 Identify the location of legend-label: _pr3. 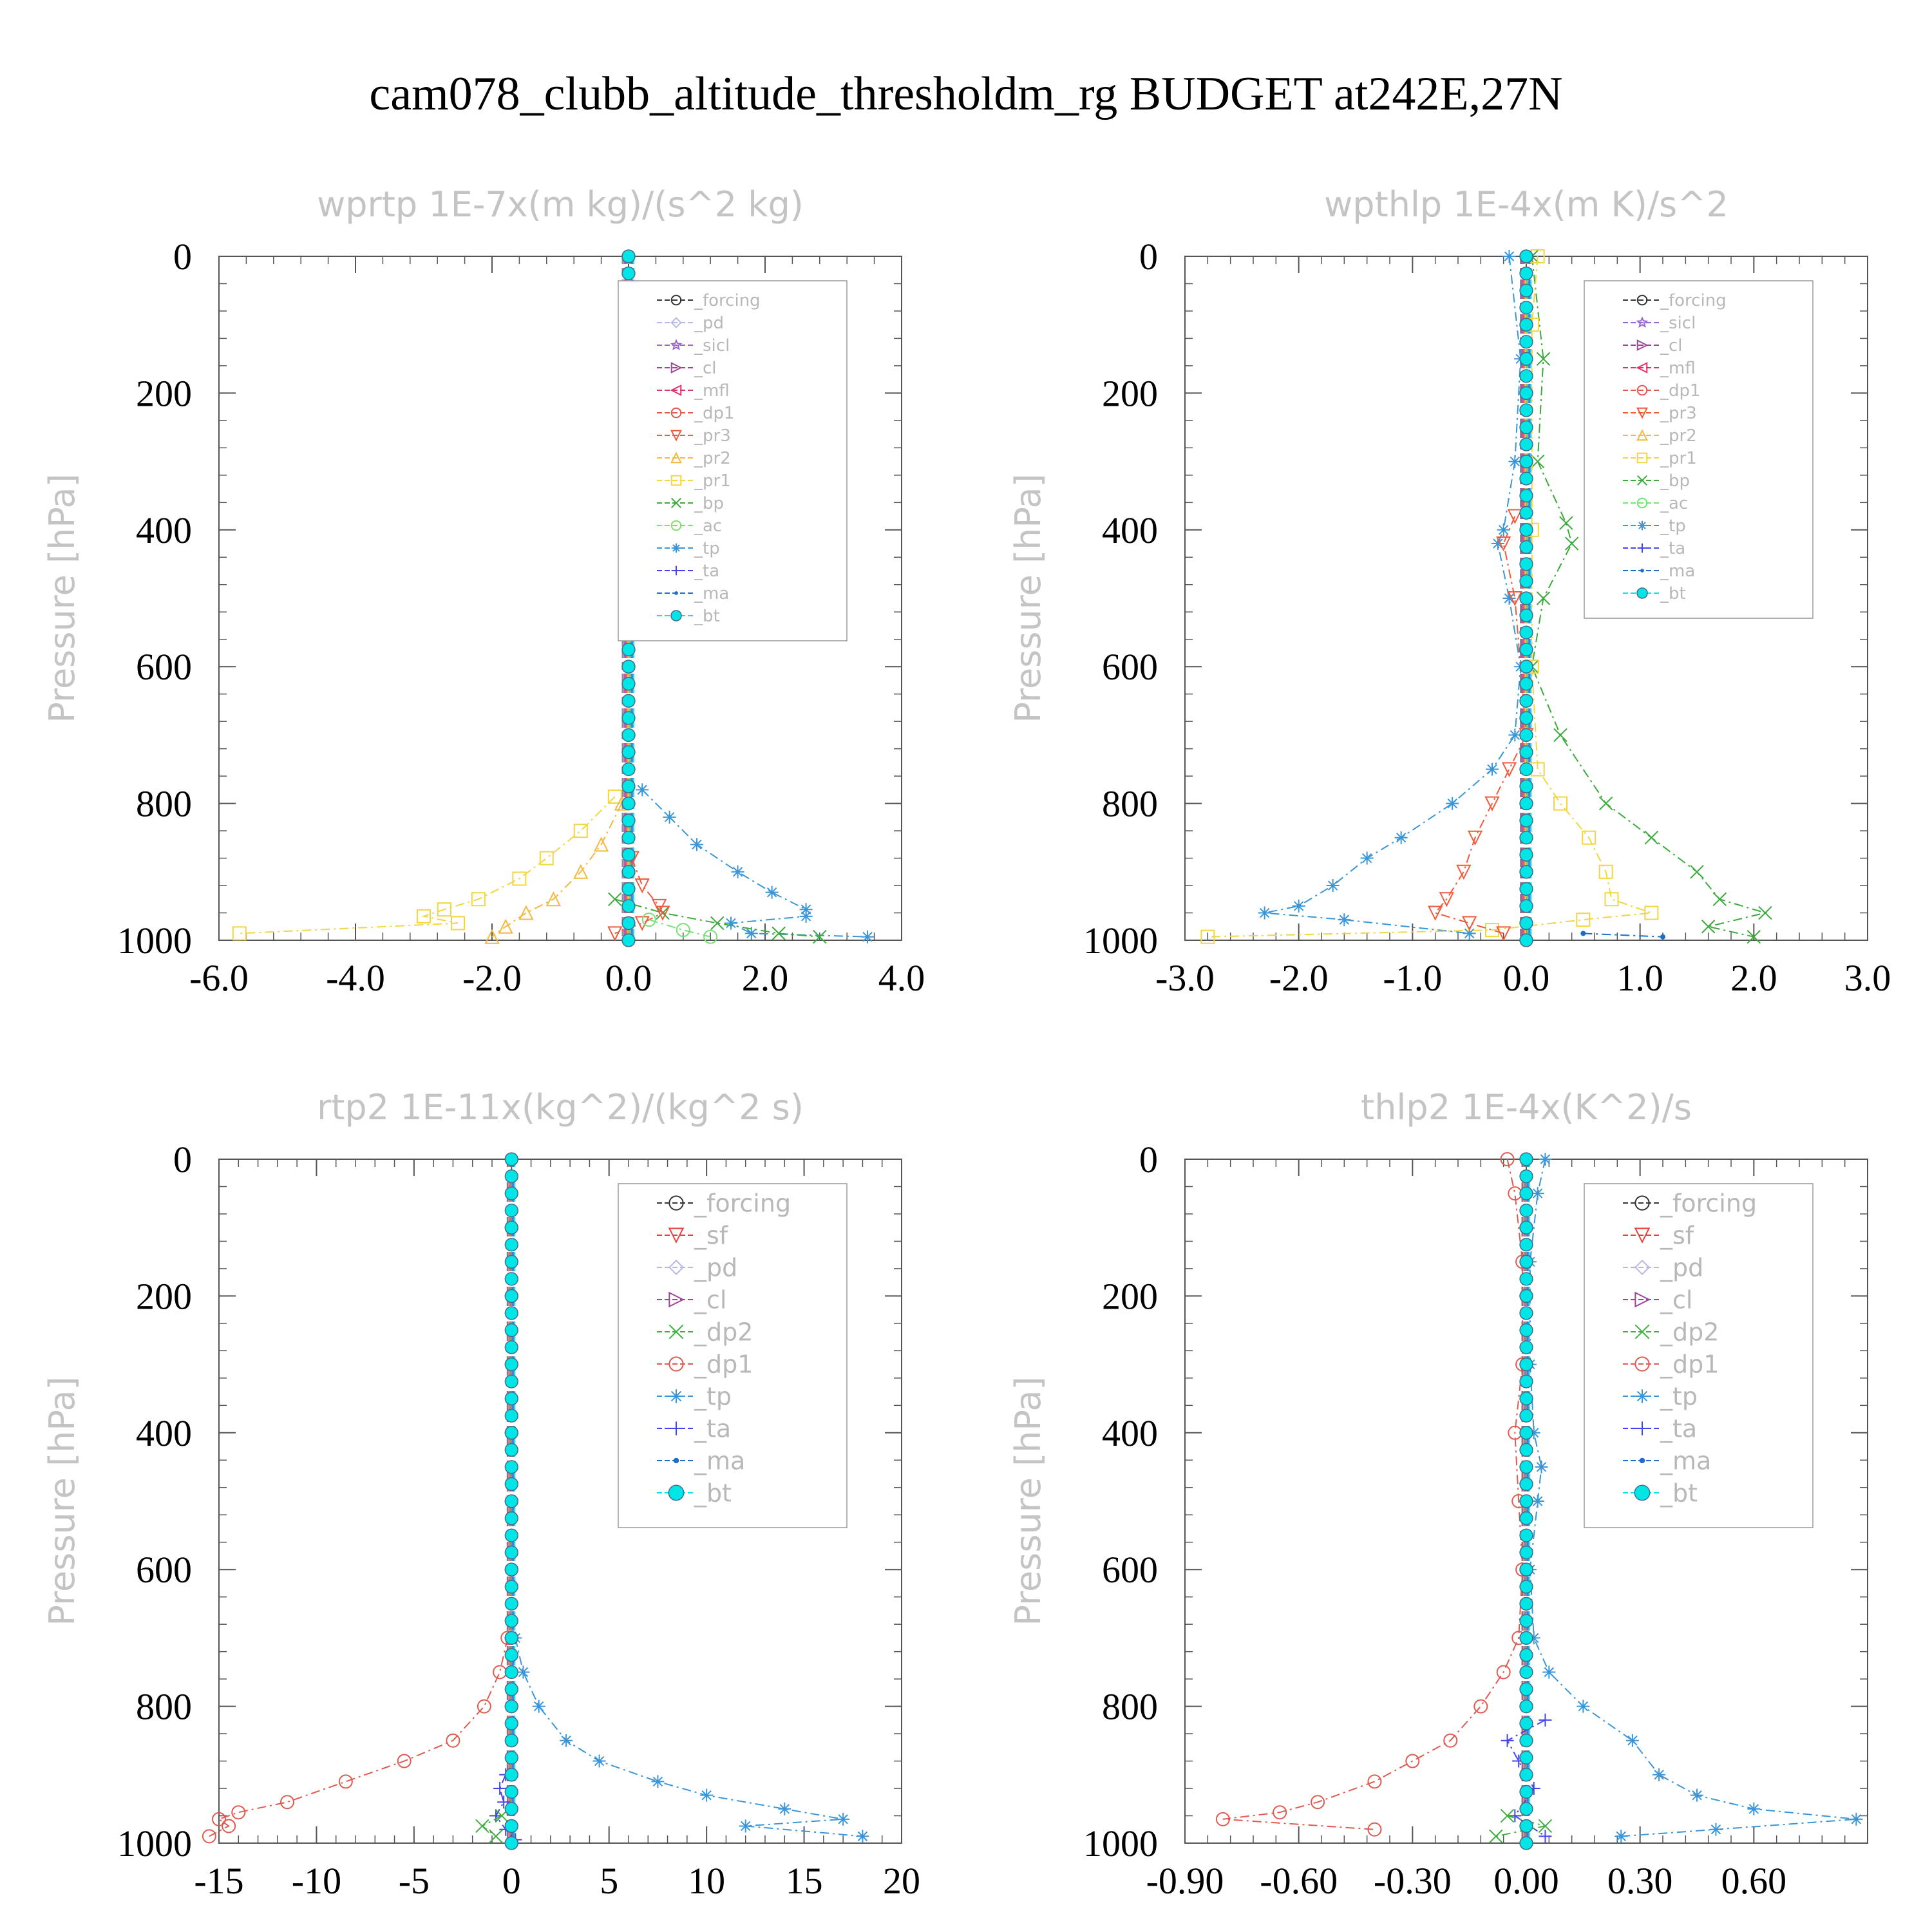
(713, 436).